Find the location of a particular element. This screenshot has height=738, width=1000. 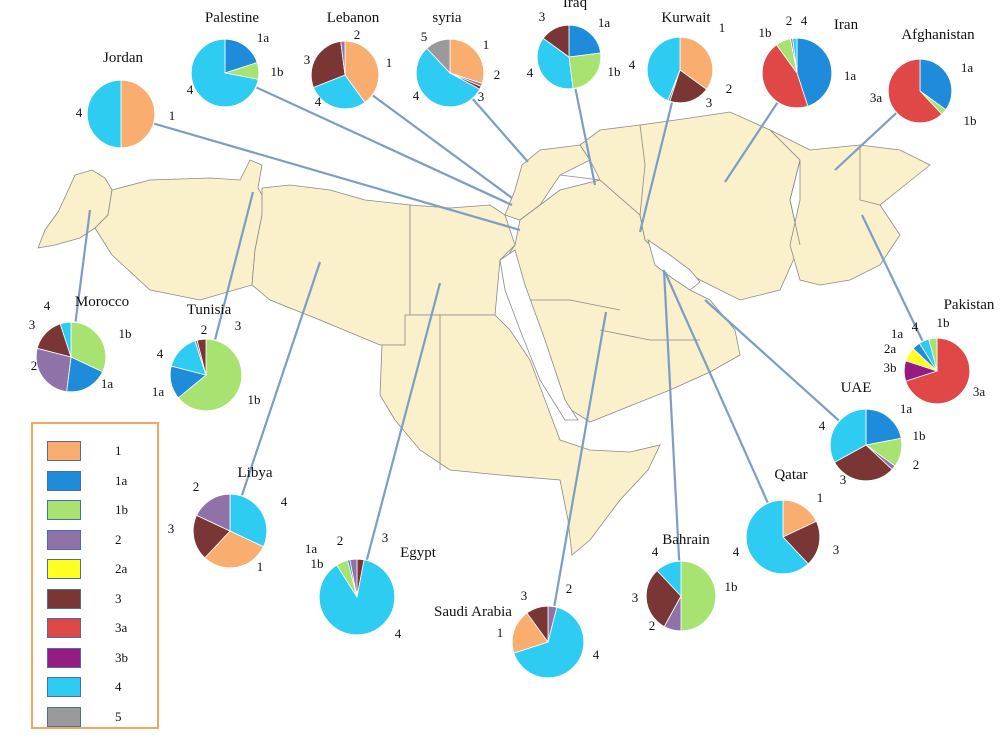

leader-line-qatar is located at coordinates (724, 404).